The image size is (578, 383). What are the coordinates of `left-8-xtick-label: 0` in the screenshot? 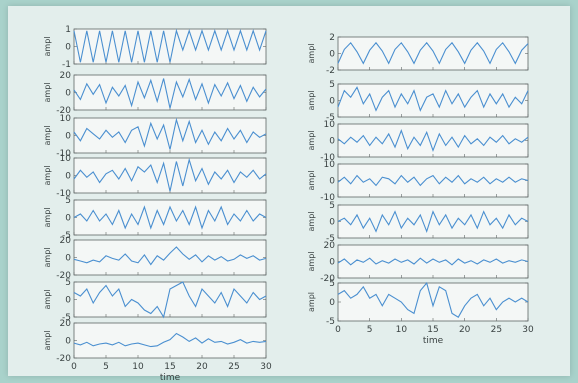 It's located at (74, 367).